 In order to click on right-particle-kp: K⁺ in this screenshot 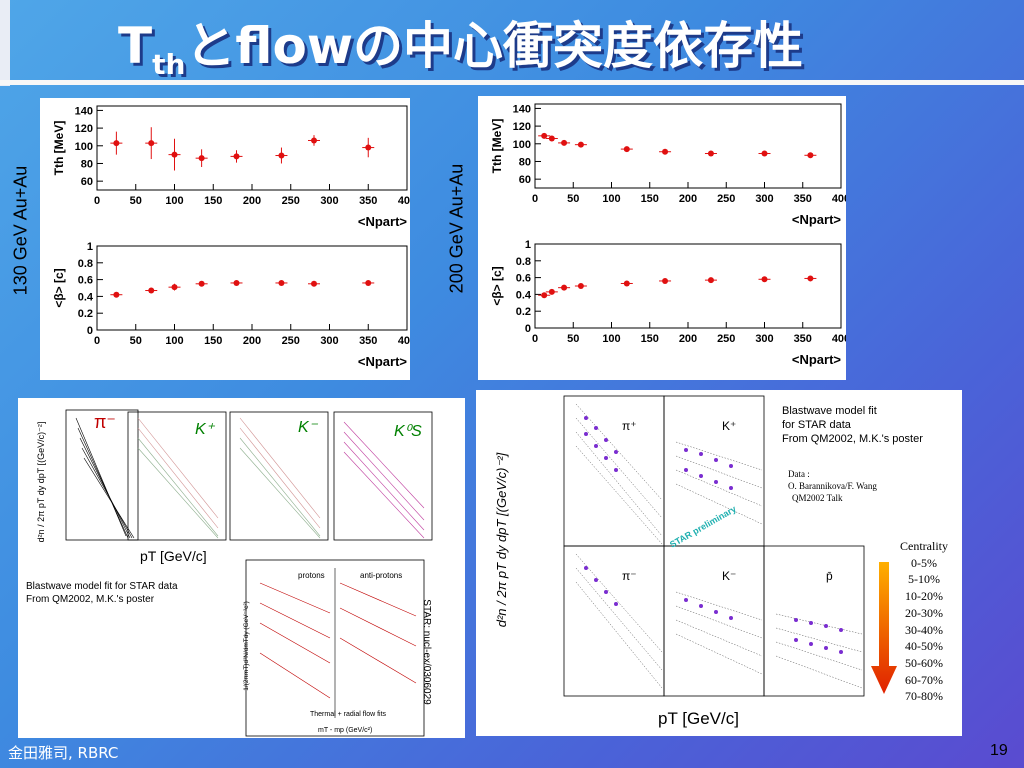, I will do `click(729, 426)`.